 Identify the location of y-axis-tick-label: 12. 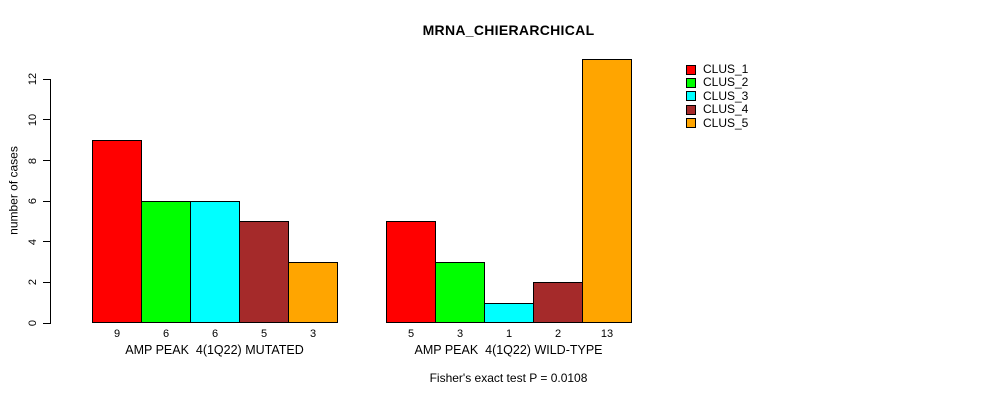
(33, 79).